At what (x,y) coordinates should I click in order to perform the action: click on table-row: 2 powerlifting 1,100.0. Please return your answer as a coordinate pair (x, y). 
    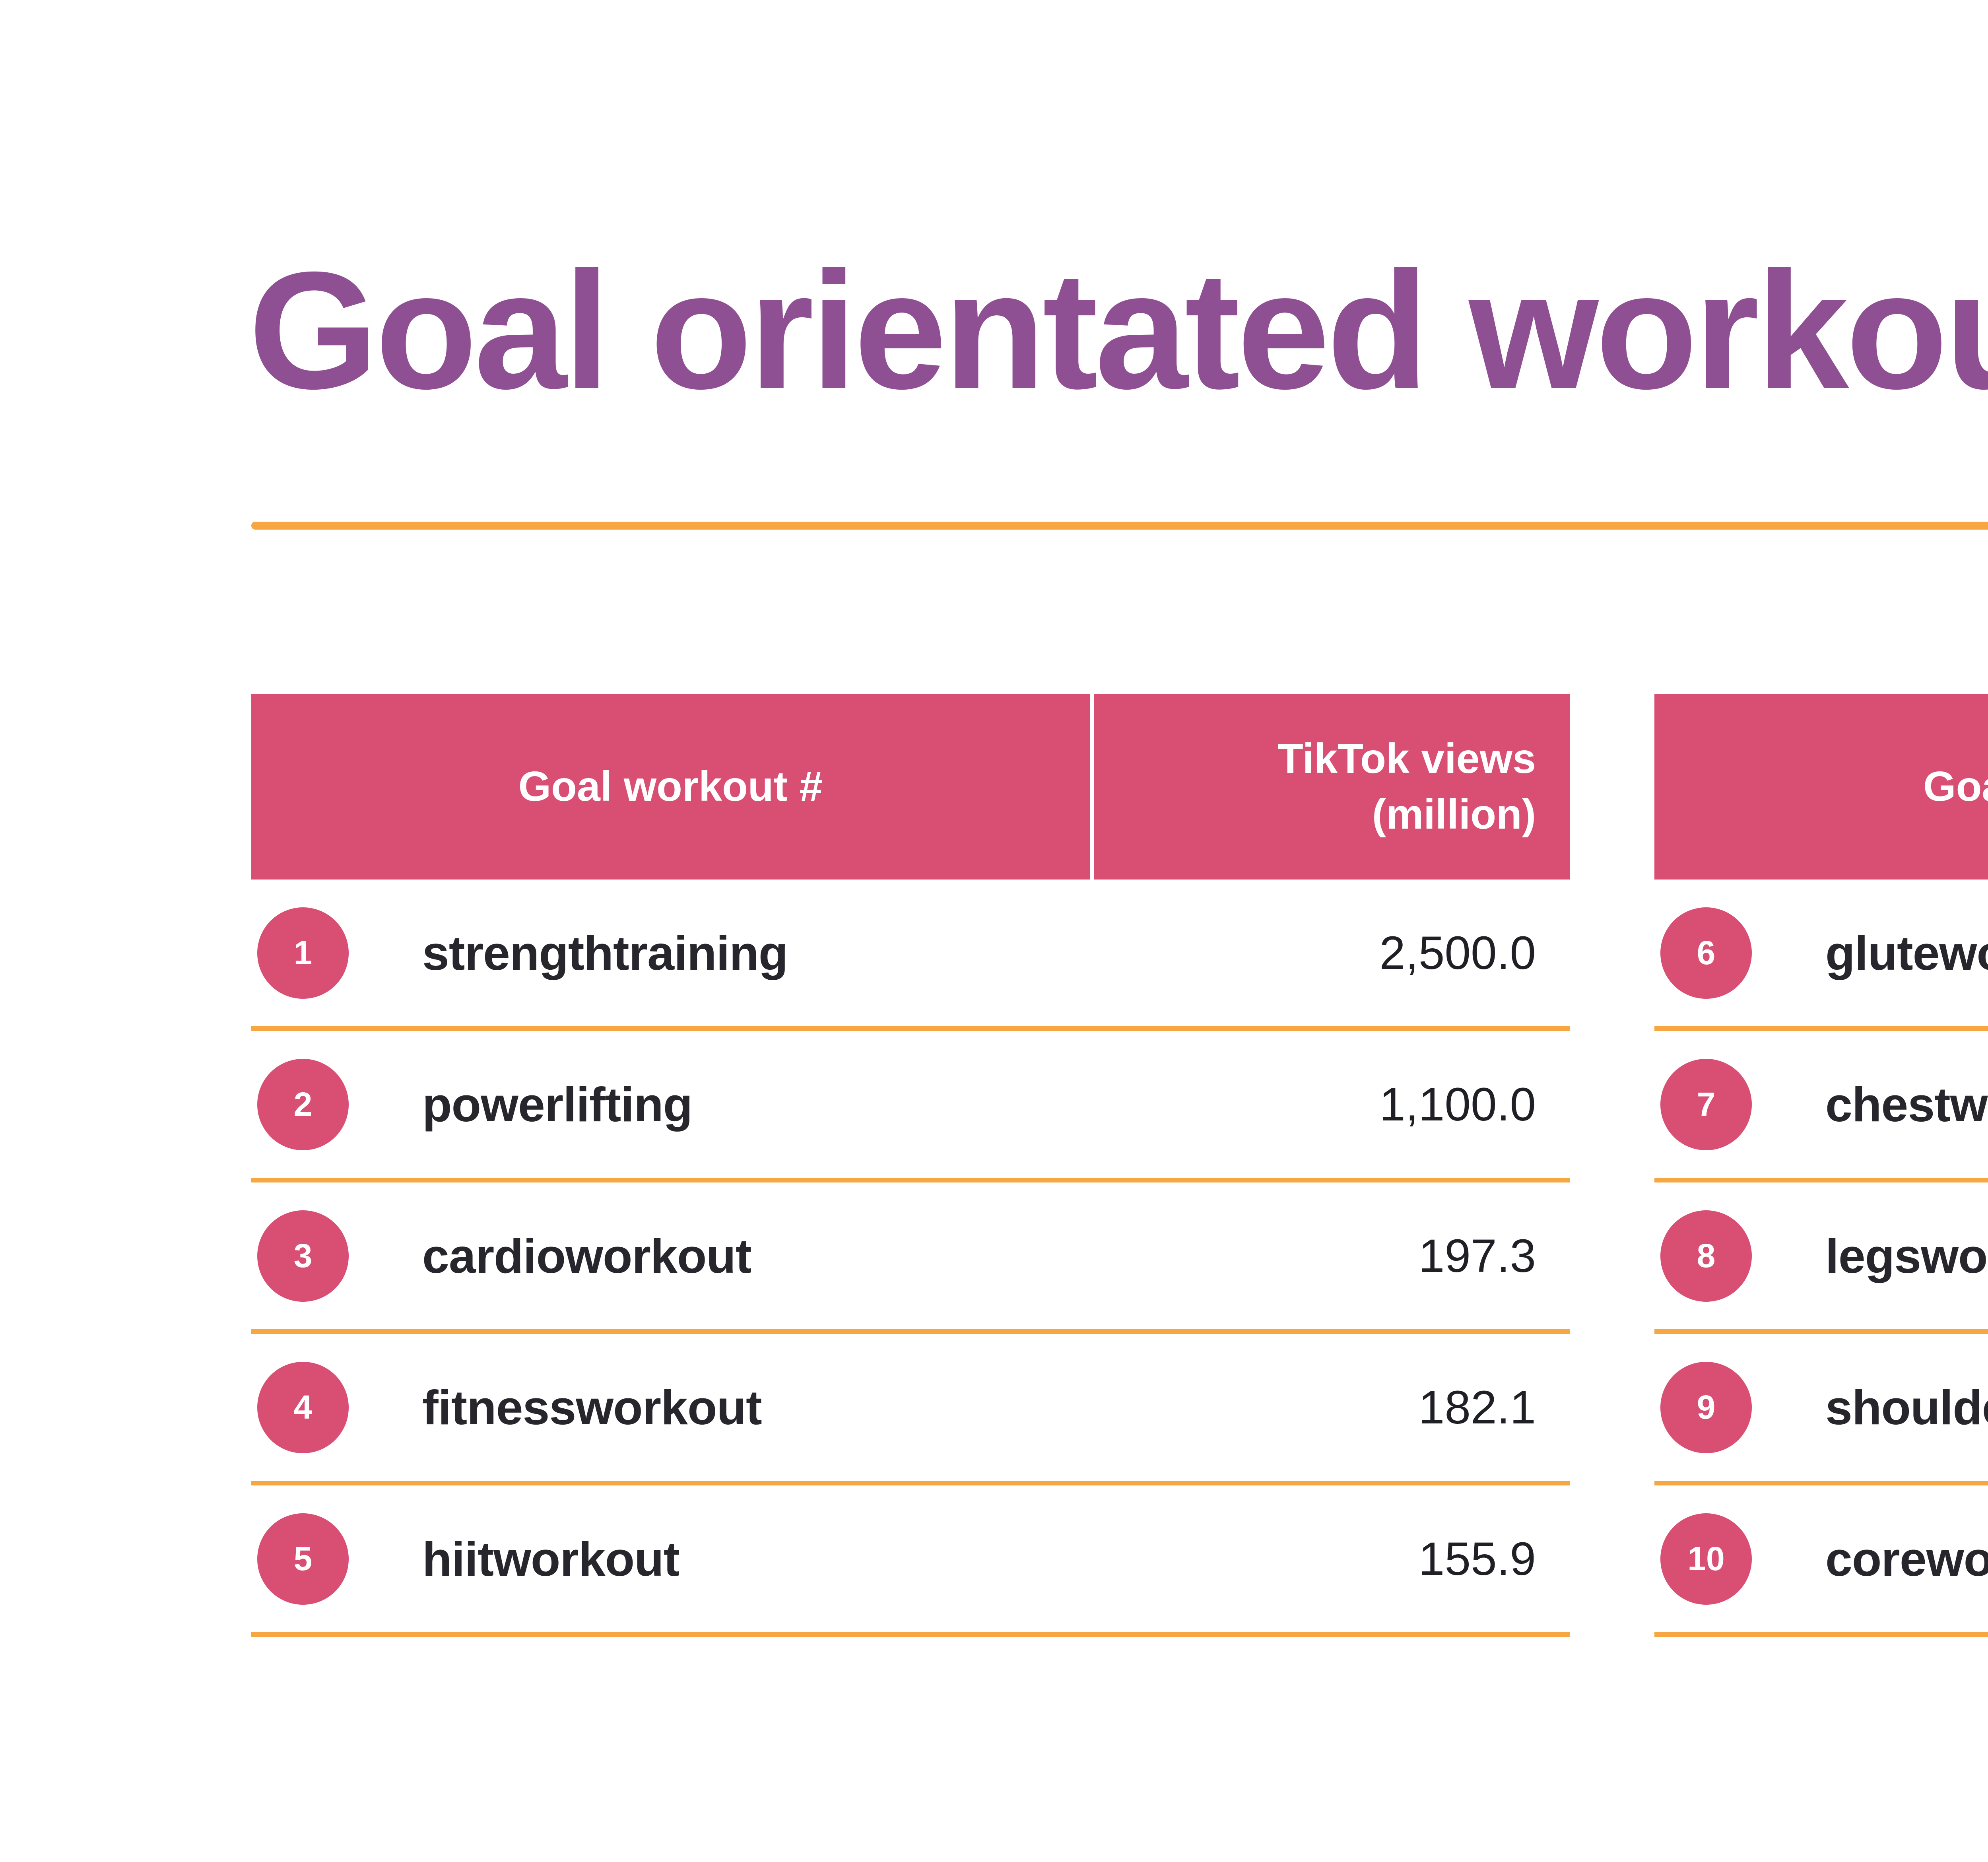
    Looking at the image, I should click on (910, 1107).